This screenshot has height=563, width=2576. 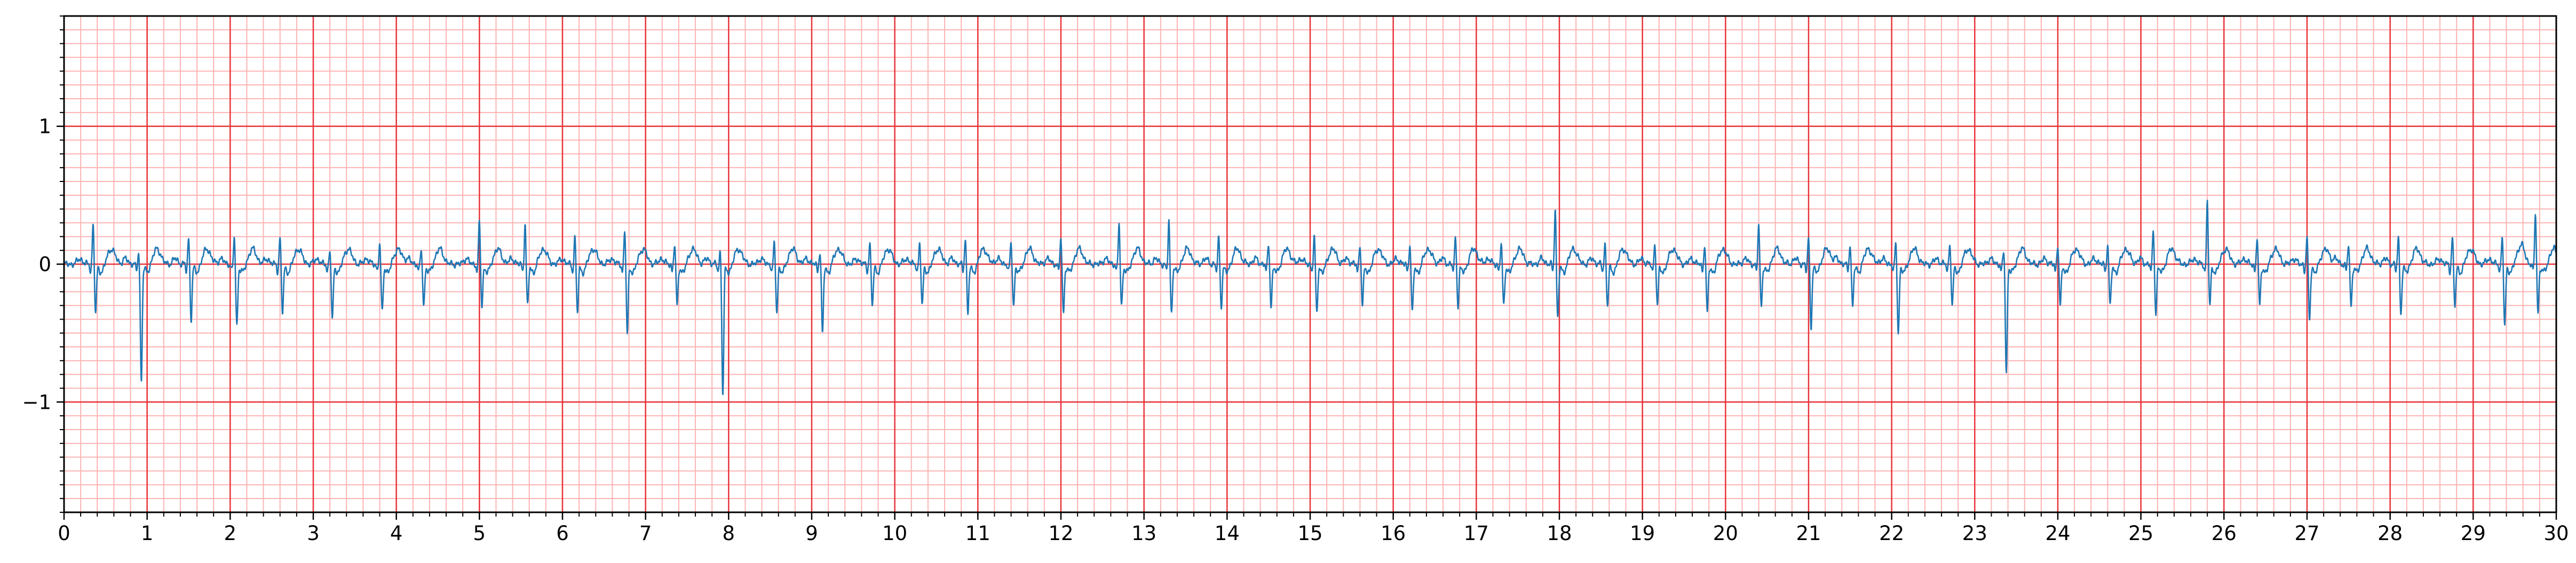 I want to click on x-tick-label: 8, so click(x=729, y=533).